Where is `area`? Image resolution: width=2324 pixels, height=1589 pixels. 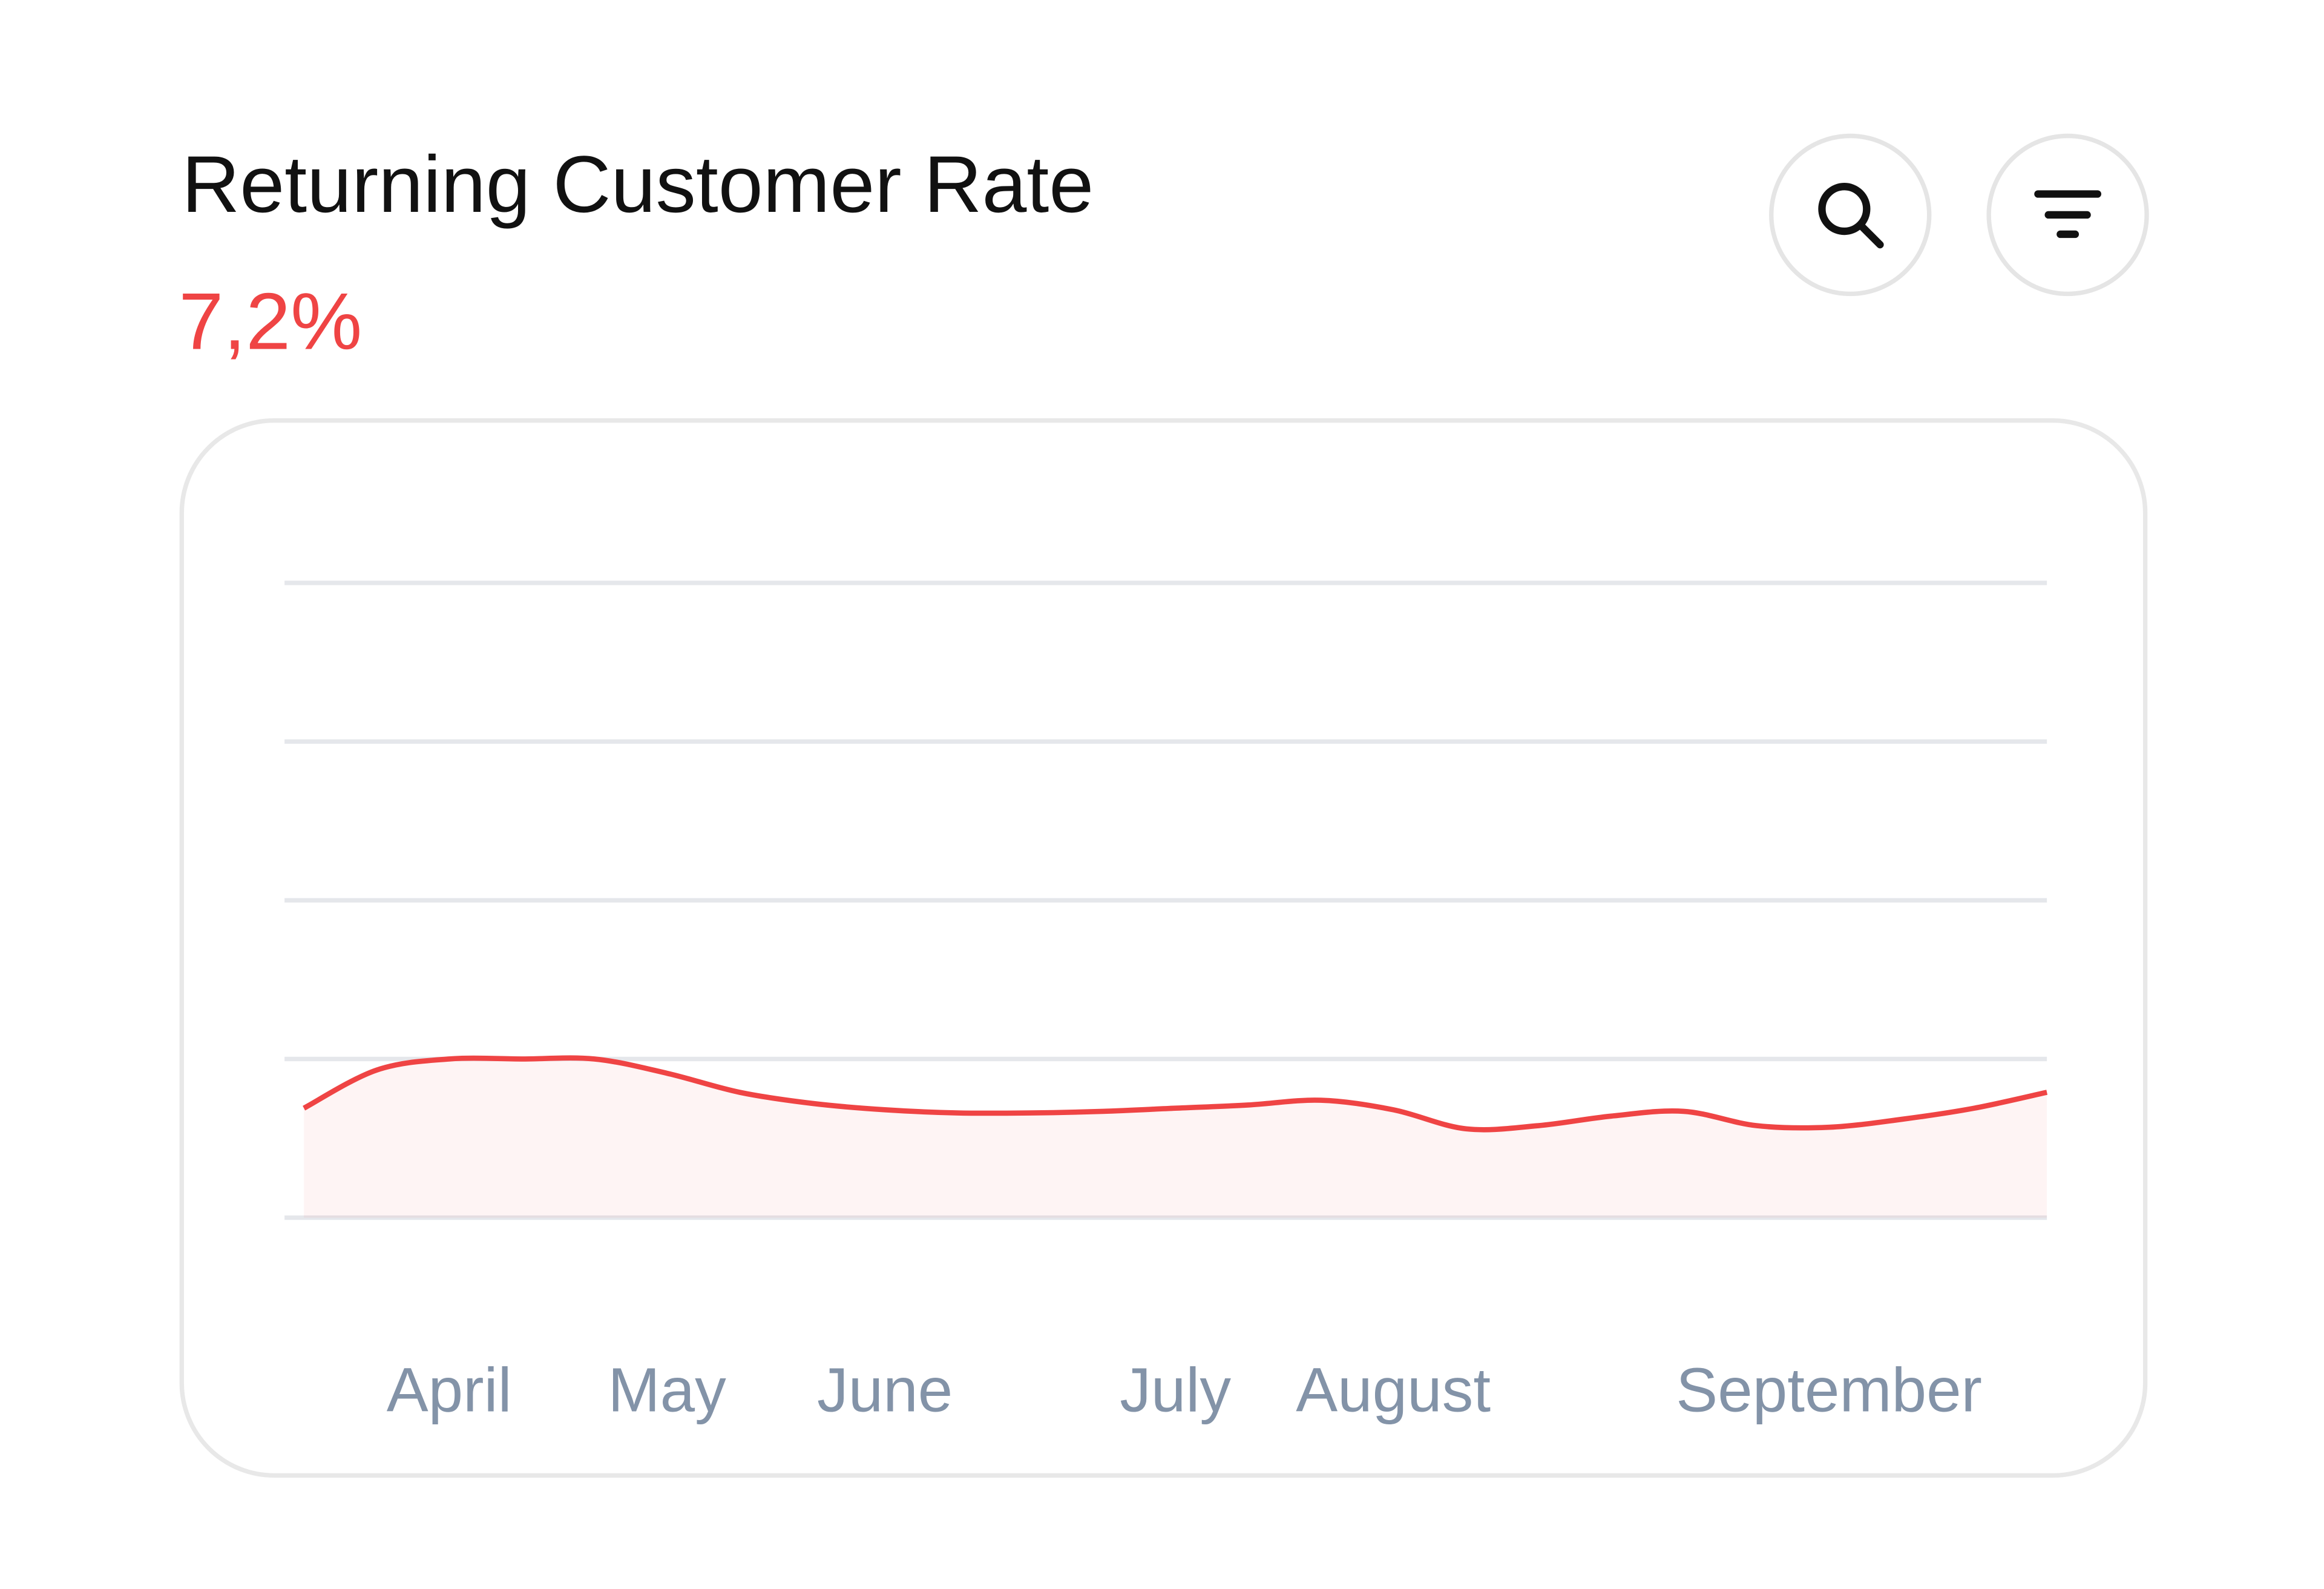
area is located at coordinates (1175, 1138).